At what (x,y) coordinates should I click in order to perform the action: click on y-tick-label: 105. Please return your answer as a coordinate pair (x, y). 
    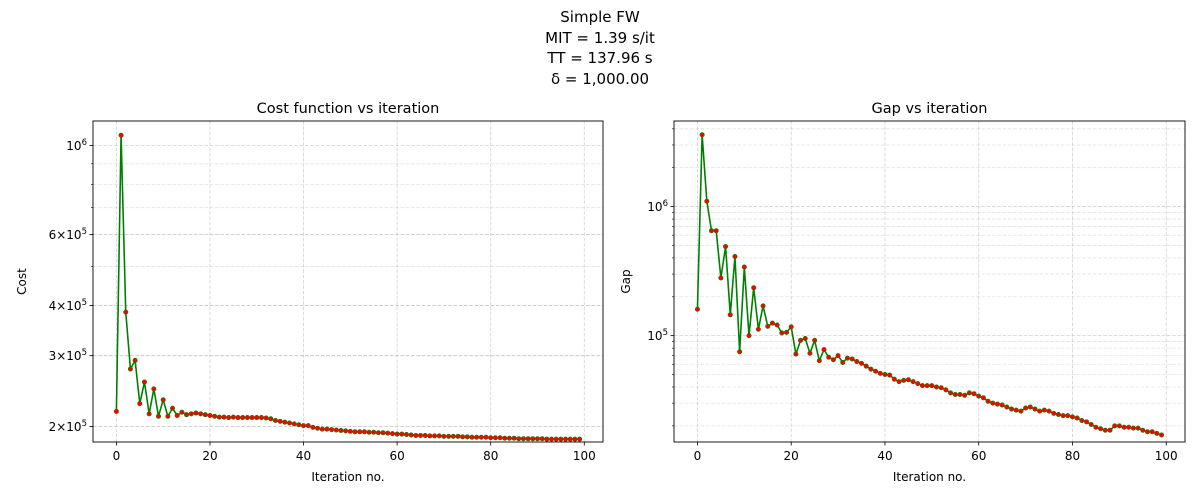
    Looking at the image, I should click on (657, 335).